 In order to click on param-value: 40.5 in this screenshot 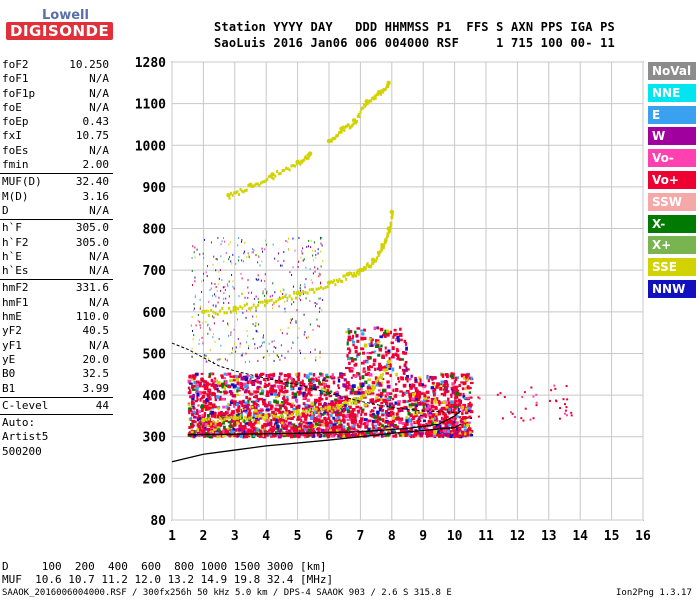, I will do `click(96, 331)`.